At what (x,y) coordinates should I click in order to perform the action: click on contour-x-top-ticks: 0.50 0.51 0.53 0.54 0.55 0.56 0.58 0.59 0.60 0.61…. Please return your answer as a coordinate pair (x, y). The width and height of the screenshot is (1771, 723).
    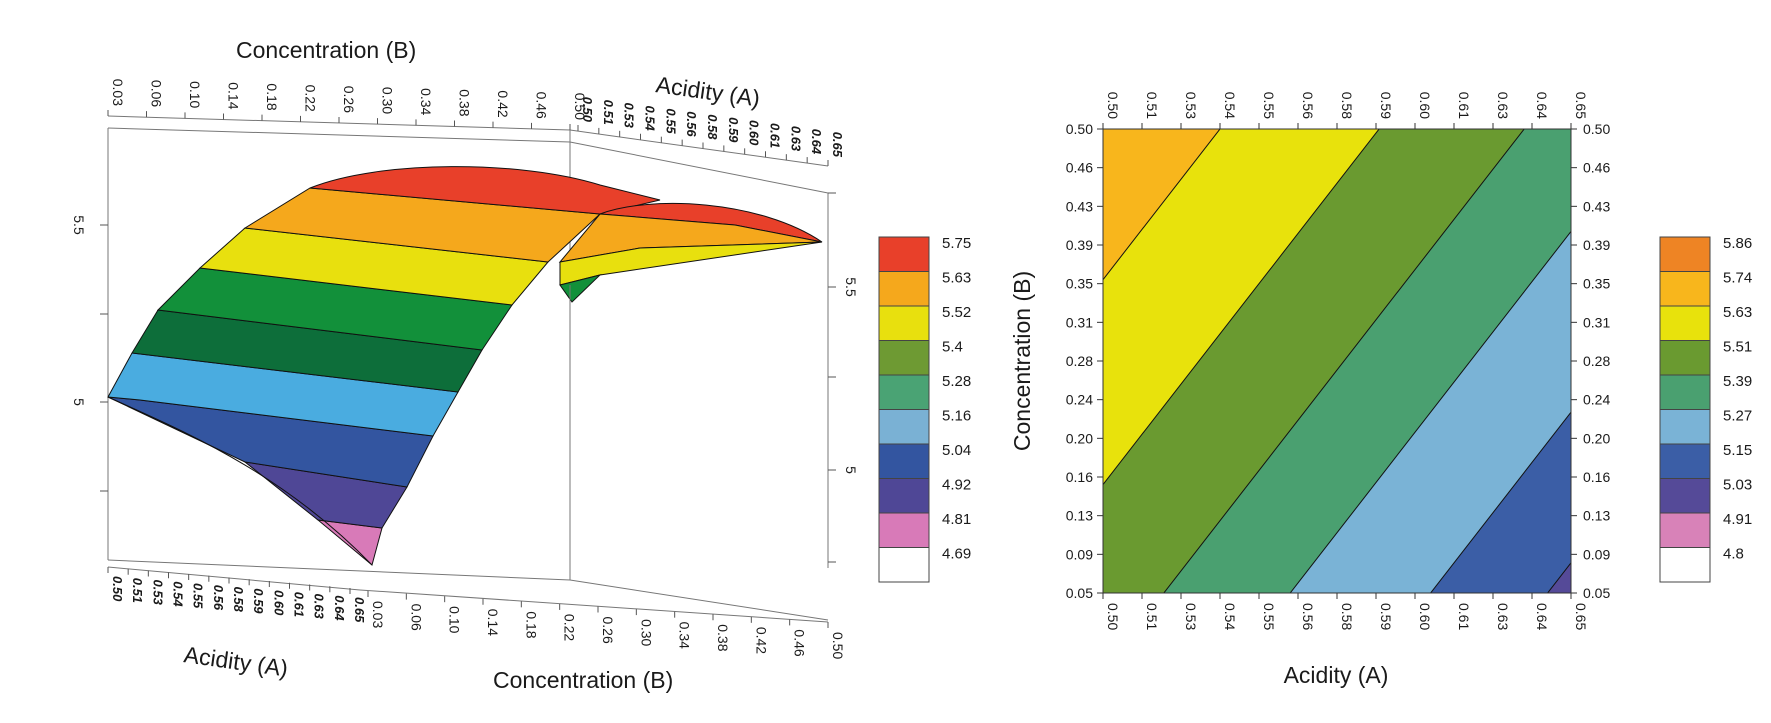
    Looking at the image, I should click on (1345, 110).